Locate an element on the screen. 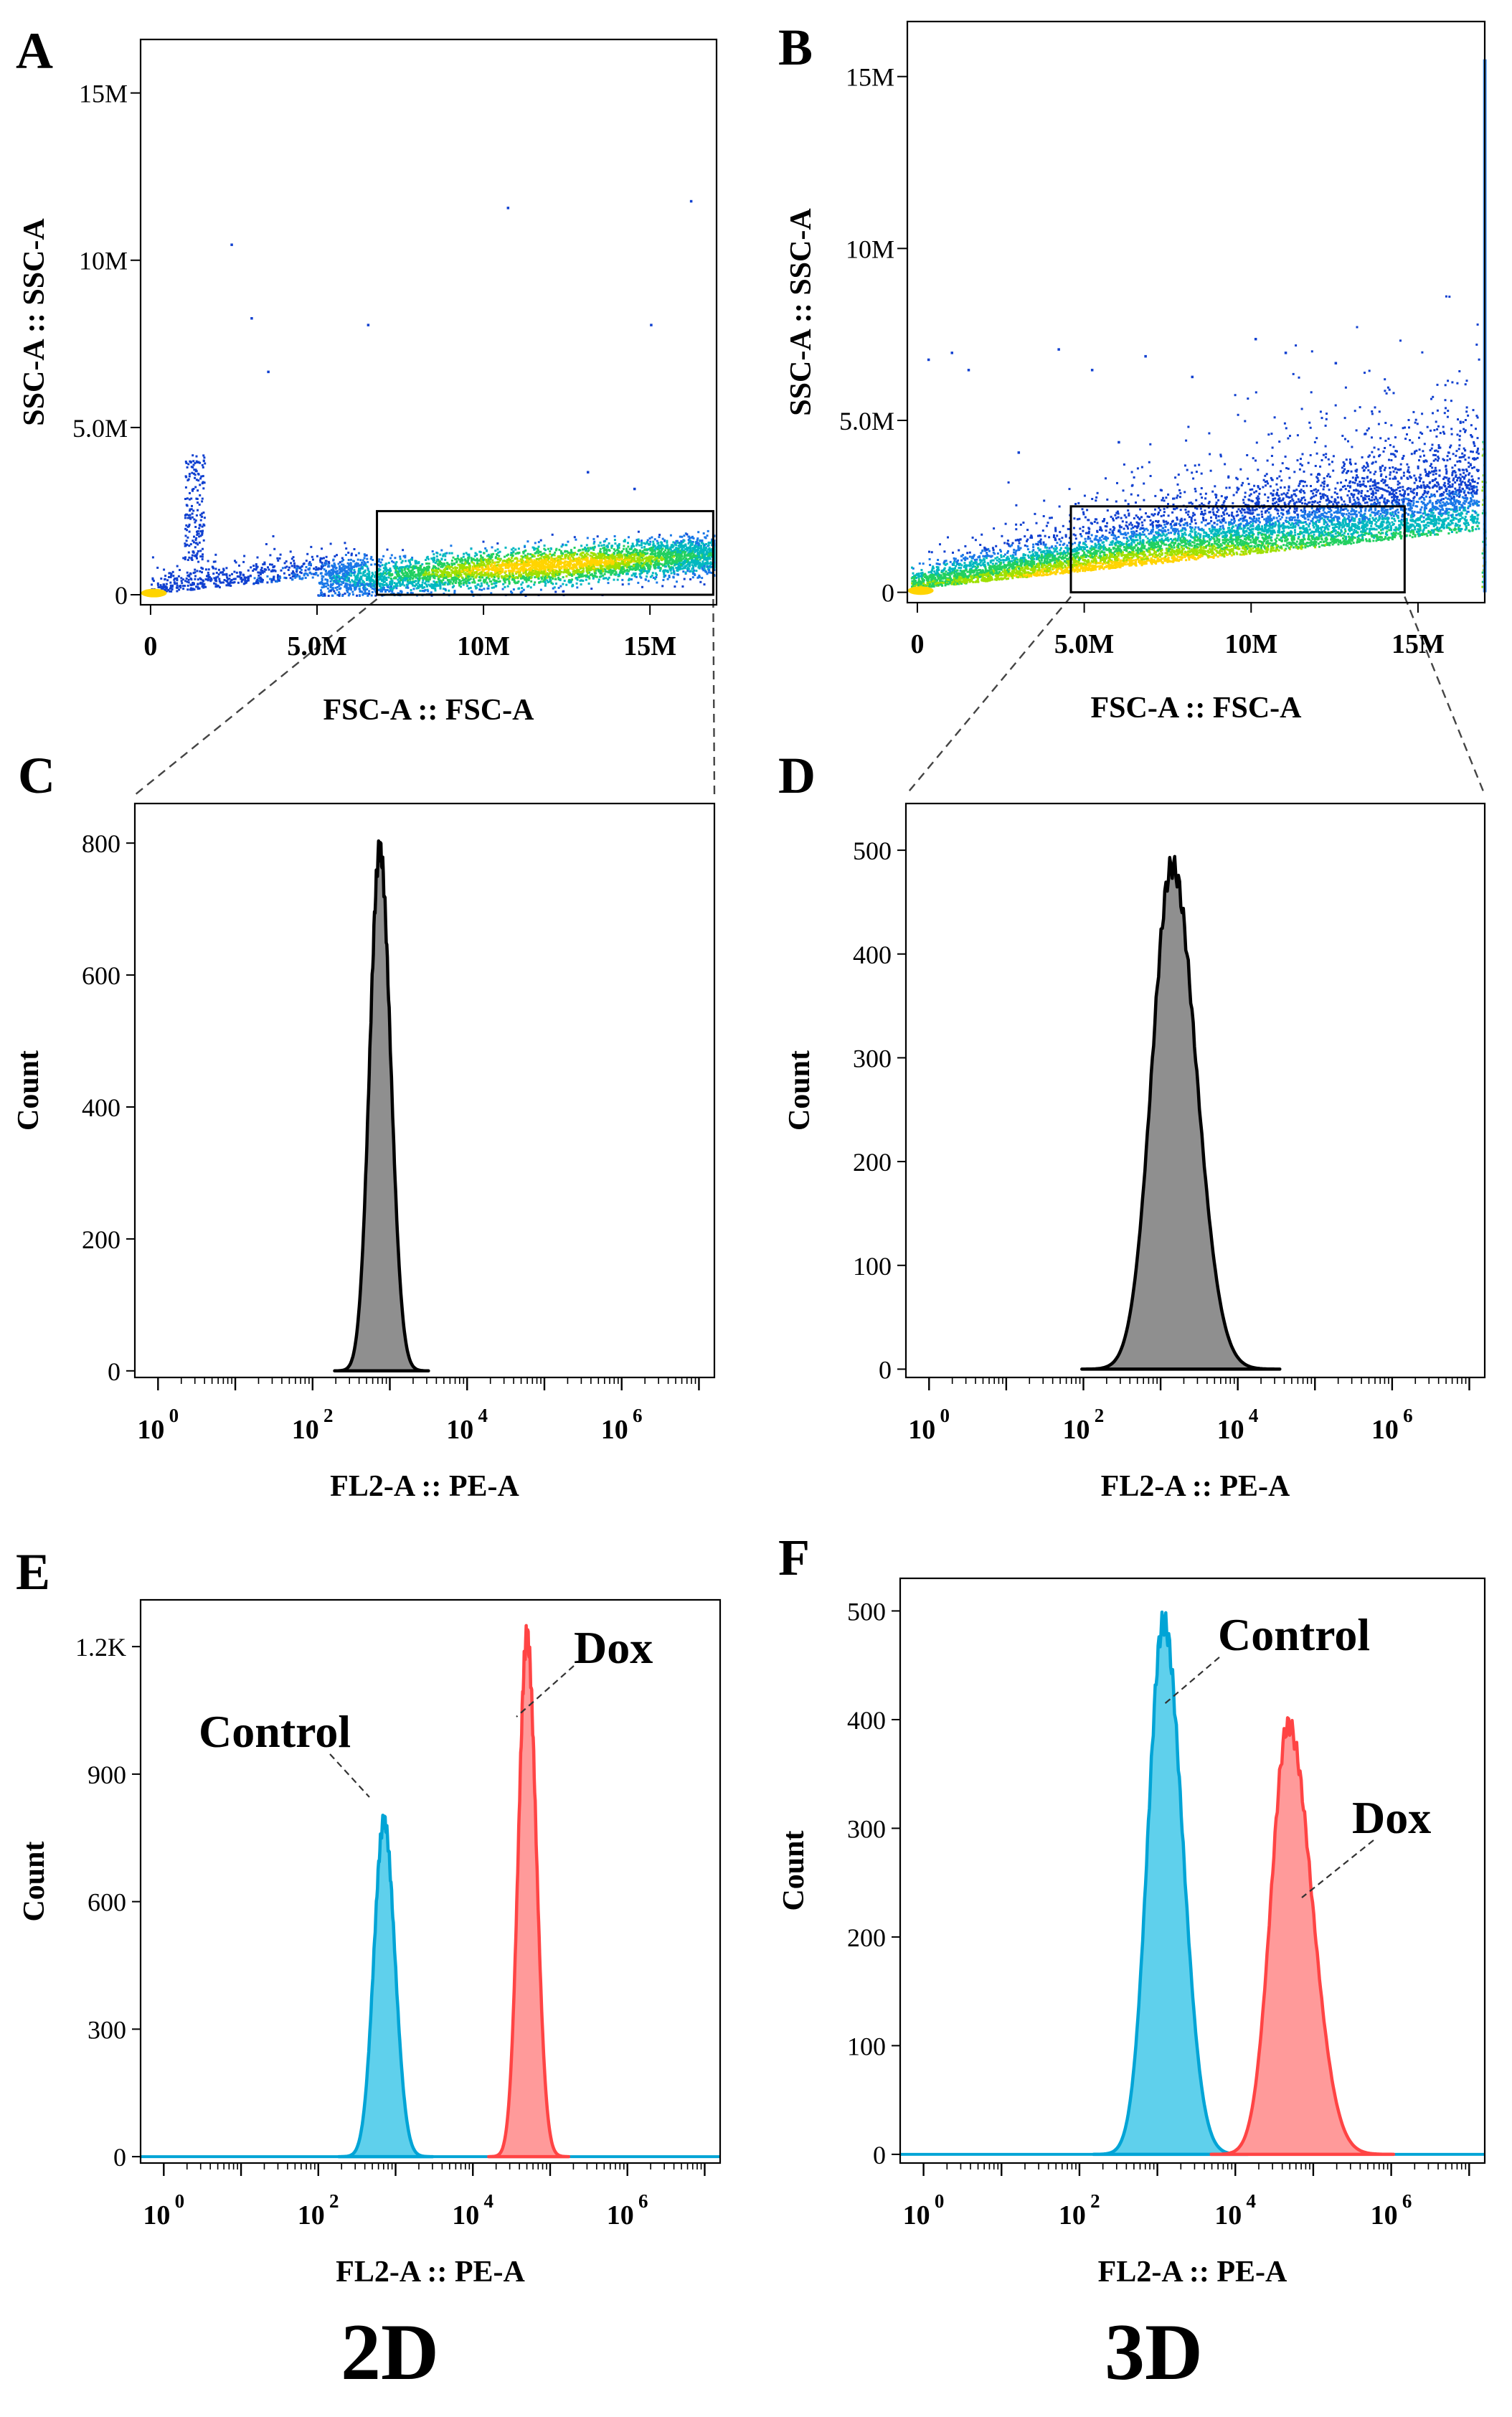  panel-letter-d: D is located at coordinates (797, 775).